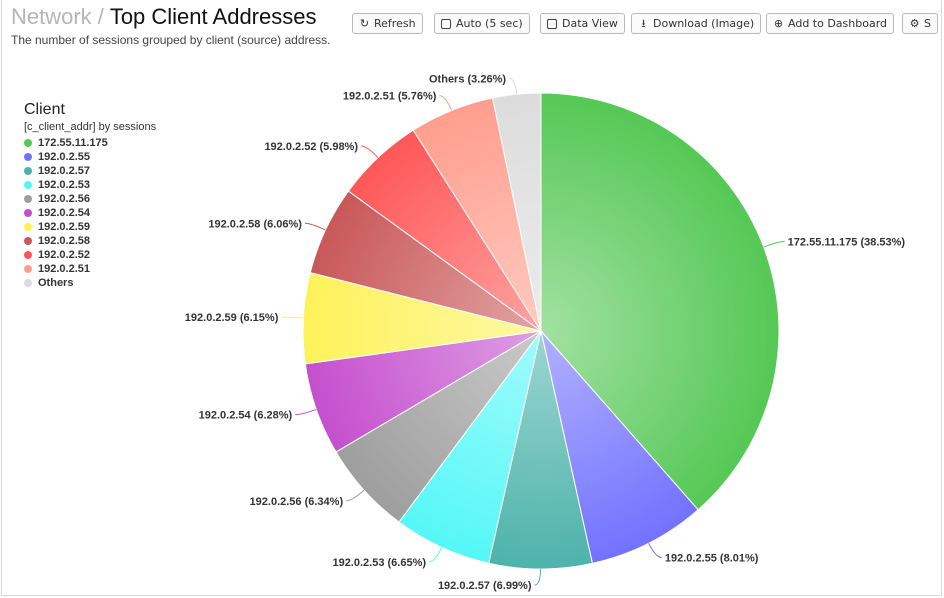 Image resolution: width=944 pixels, height=598 pixels. I want to click on legend-item-label: 192.0.2.51, so click(64, 269).